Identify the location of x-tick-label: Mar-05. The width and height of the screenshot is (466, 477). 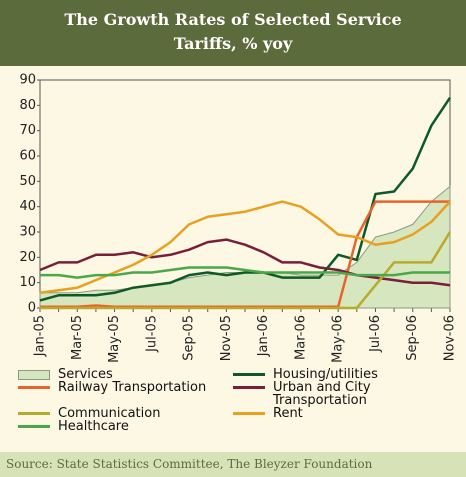
(77, 337).